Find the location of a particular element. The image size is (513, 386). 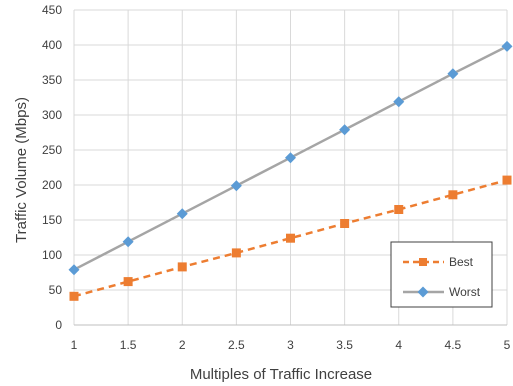

legend-box is located at coordinates (441, 274).